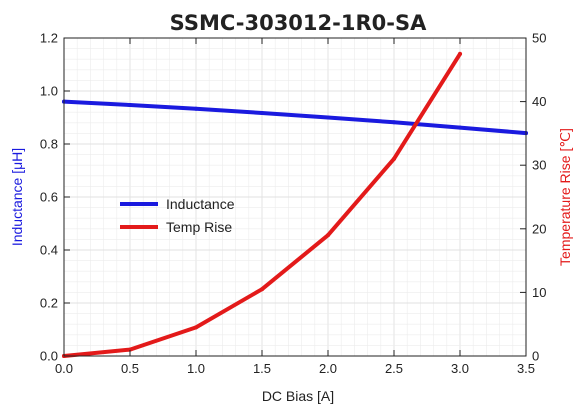  What do you see at coordinates (295, 368) in the screenshot?
I see `x-tick-labels: 0.0 0.5 1.0 1.5 2.0 2.5 3.0 3.5` at bounding box center [295, 368].